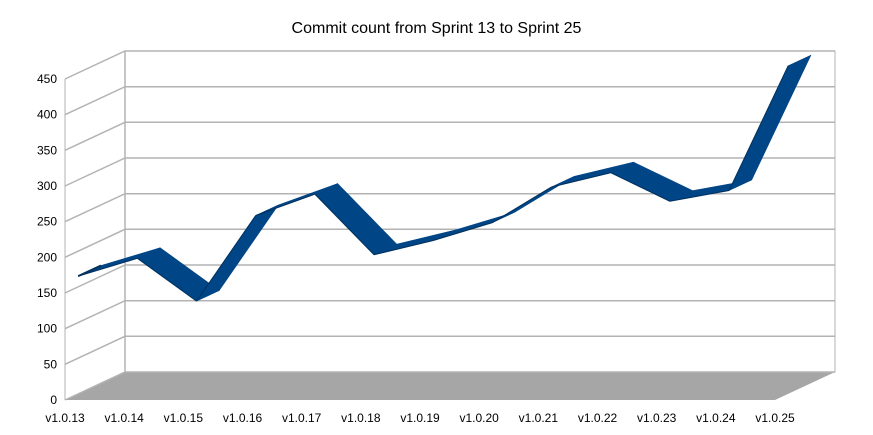 This screenshot has height=435, width=873. Describe the element at coordinates (539, 418) in the screenshot. I see `x-tick-label: v1.0.21` at that location.